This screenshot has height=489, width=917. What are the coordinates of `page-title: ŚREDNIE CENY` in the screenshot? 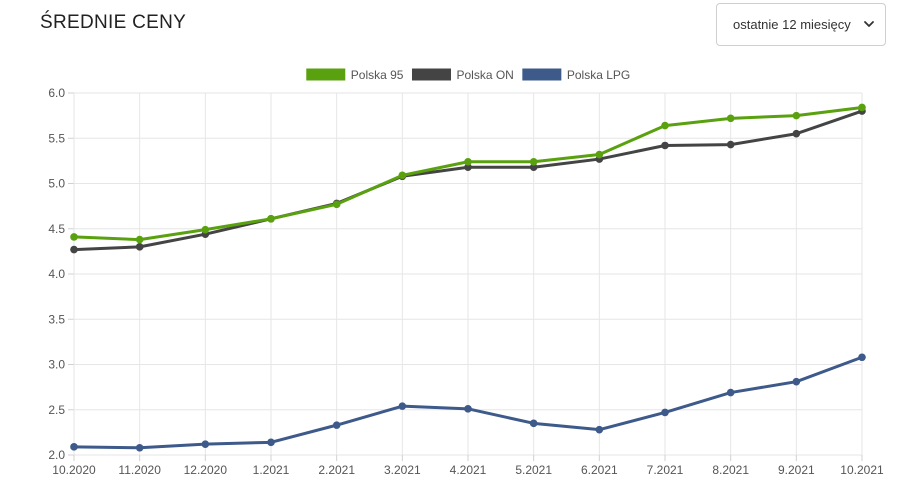 It's located at (113, 22).